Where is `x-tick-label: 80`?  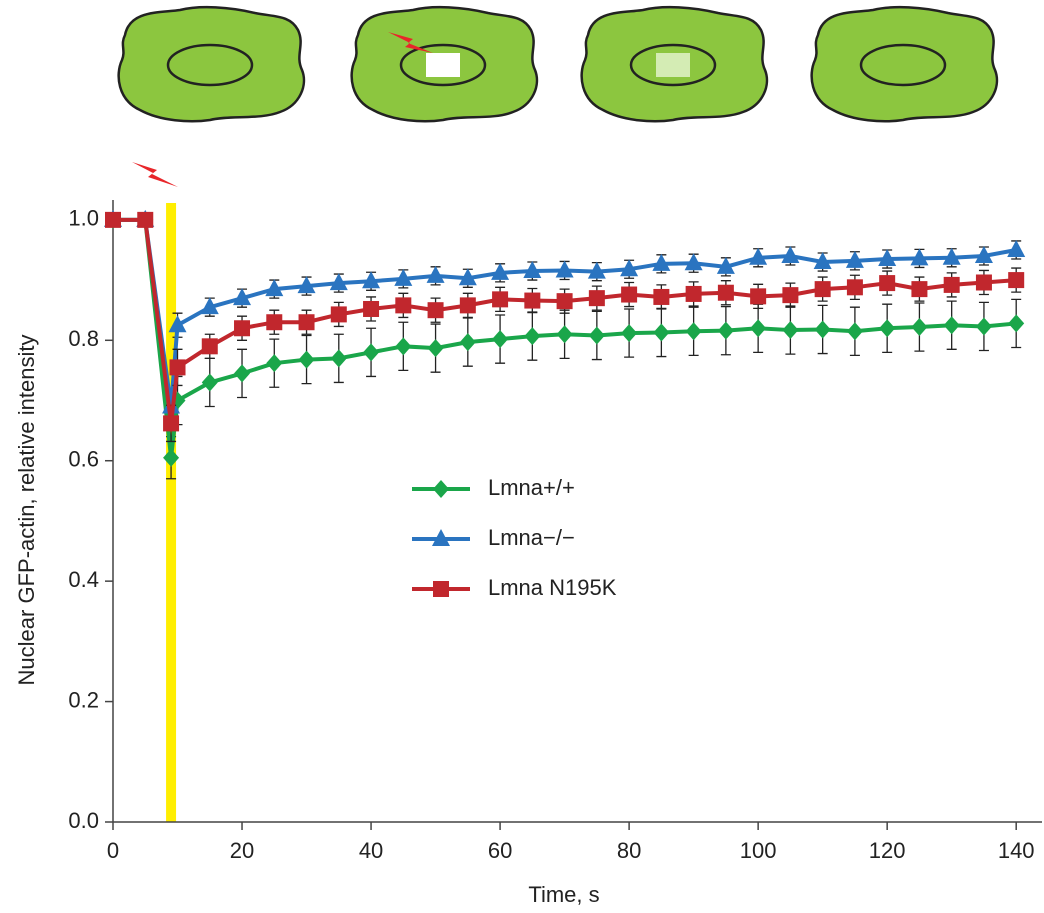 x-tick-label: 80 is located at coordinates (629, 850).